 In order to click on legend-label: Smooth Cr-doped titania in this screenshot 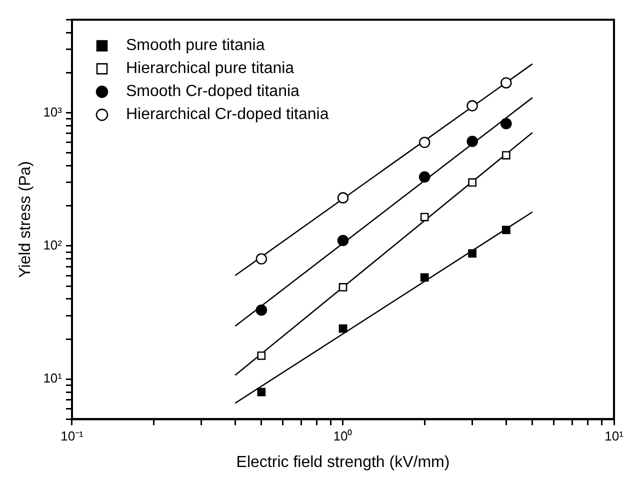, I will do `click(213, 91)`.